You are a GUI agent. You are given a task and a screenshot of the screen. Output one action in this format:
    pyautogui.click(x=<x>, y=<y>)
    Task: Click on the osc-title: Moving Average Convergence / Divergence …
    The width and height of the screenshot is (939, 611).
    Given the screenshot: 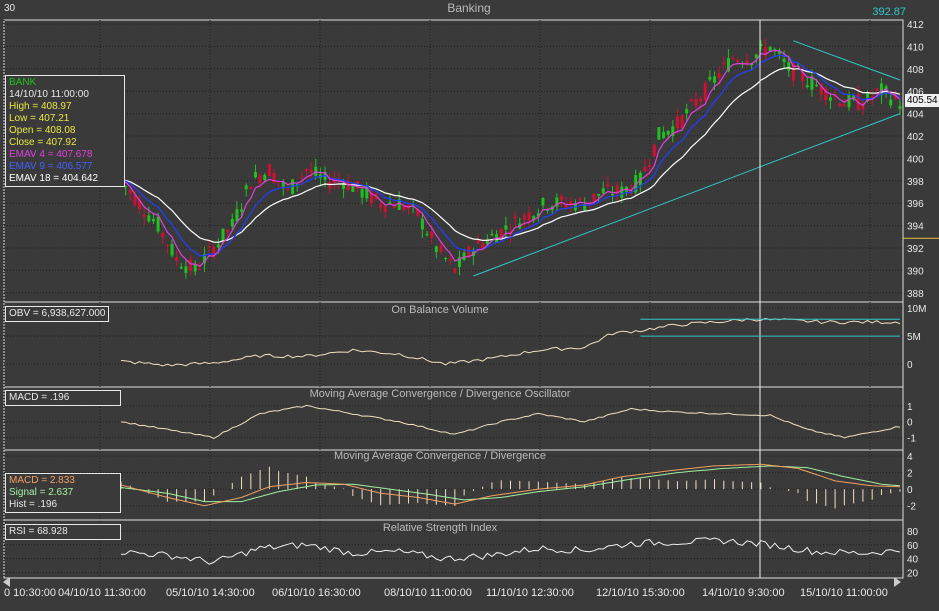 What is the action you would take?
    pyautogui.click(x=440, y=394)
    